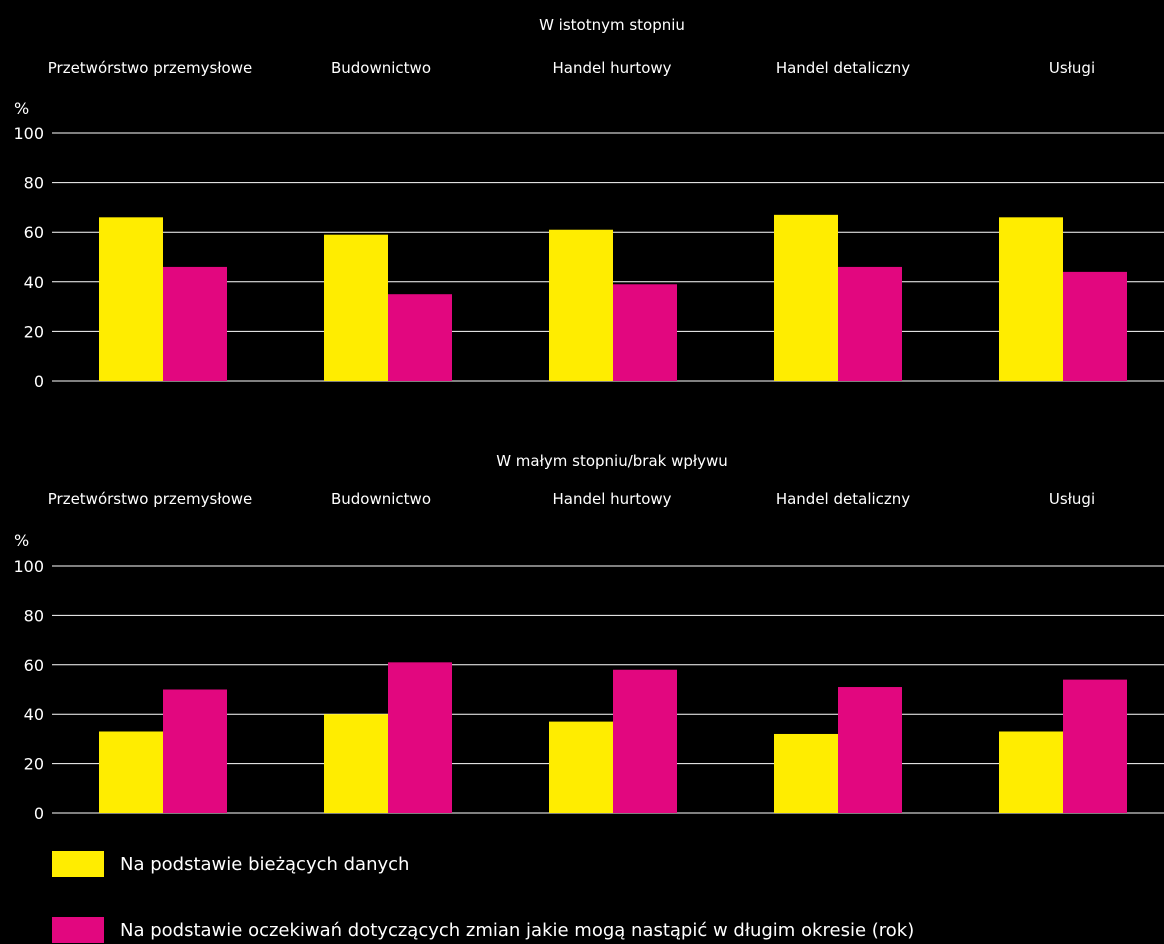 The width and height of the screenshot is (1164, 944). What do you see at coordinates (1095, 326) in the screenshot?
I see `panel-1-bar-uslugi-expectations` at bounding box center [1095, 326].